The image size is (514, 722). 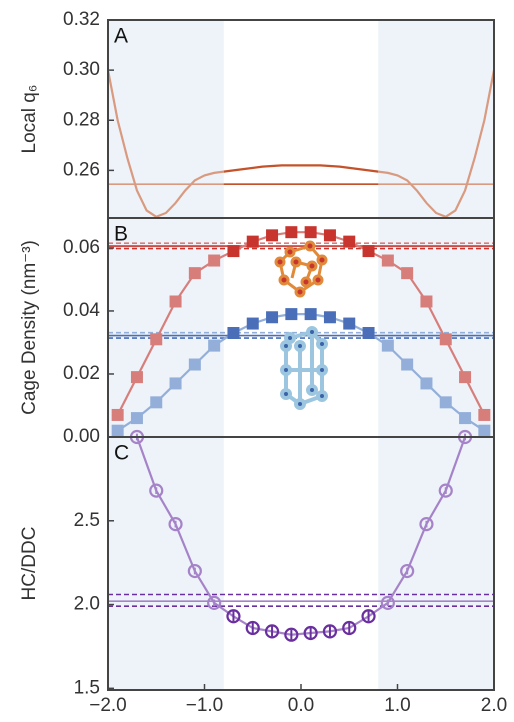 I want to click on y-axis-label: HC/DDC, so click(x=29, y=564).